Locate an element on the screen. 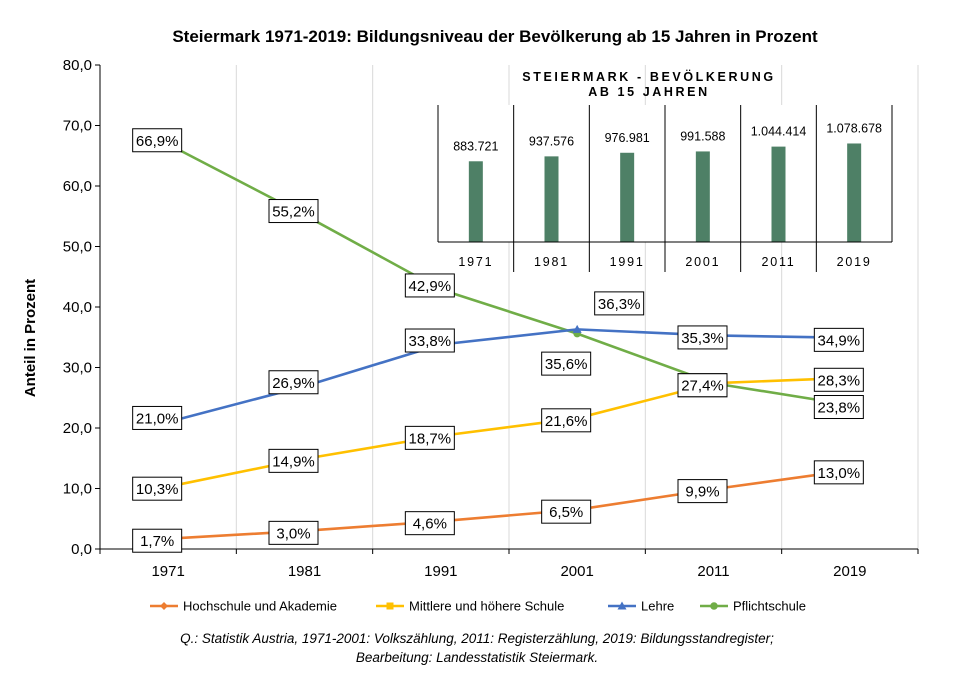 This screenshot has width=954, height=676. inset-bar-label: 883.721 is located at coordinates (475, 146).